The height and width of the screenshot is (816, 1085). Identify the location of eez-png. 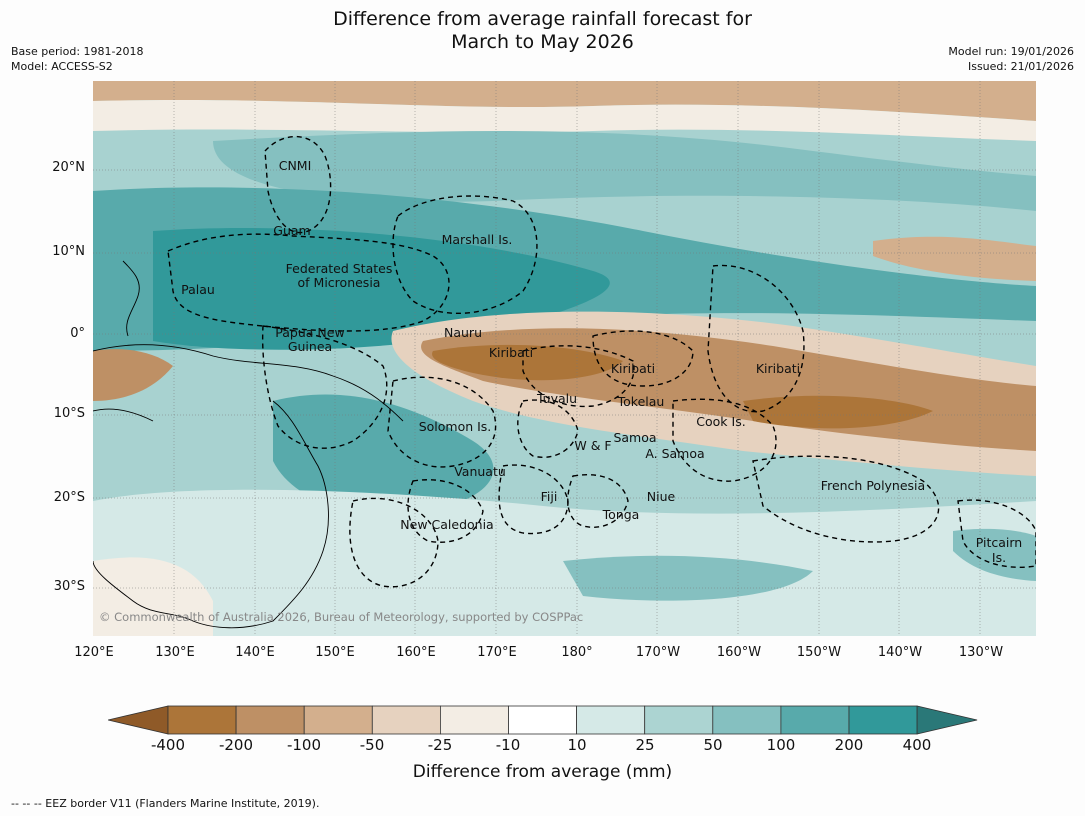
(324, 387).